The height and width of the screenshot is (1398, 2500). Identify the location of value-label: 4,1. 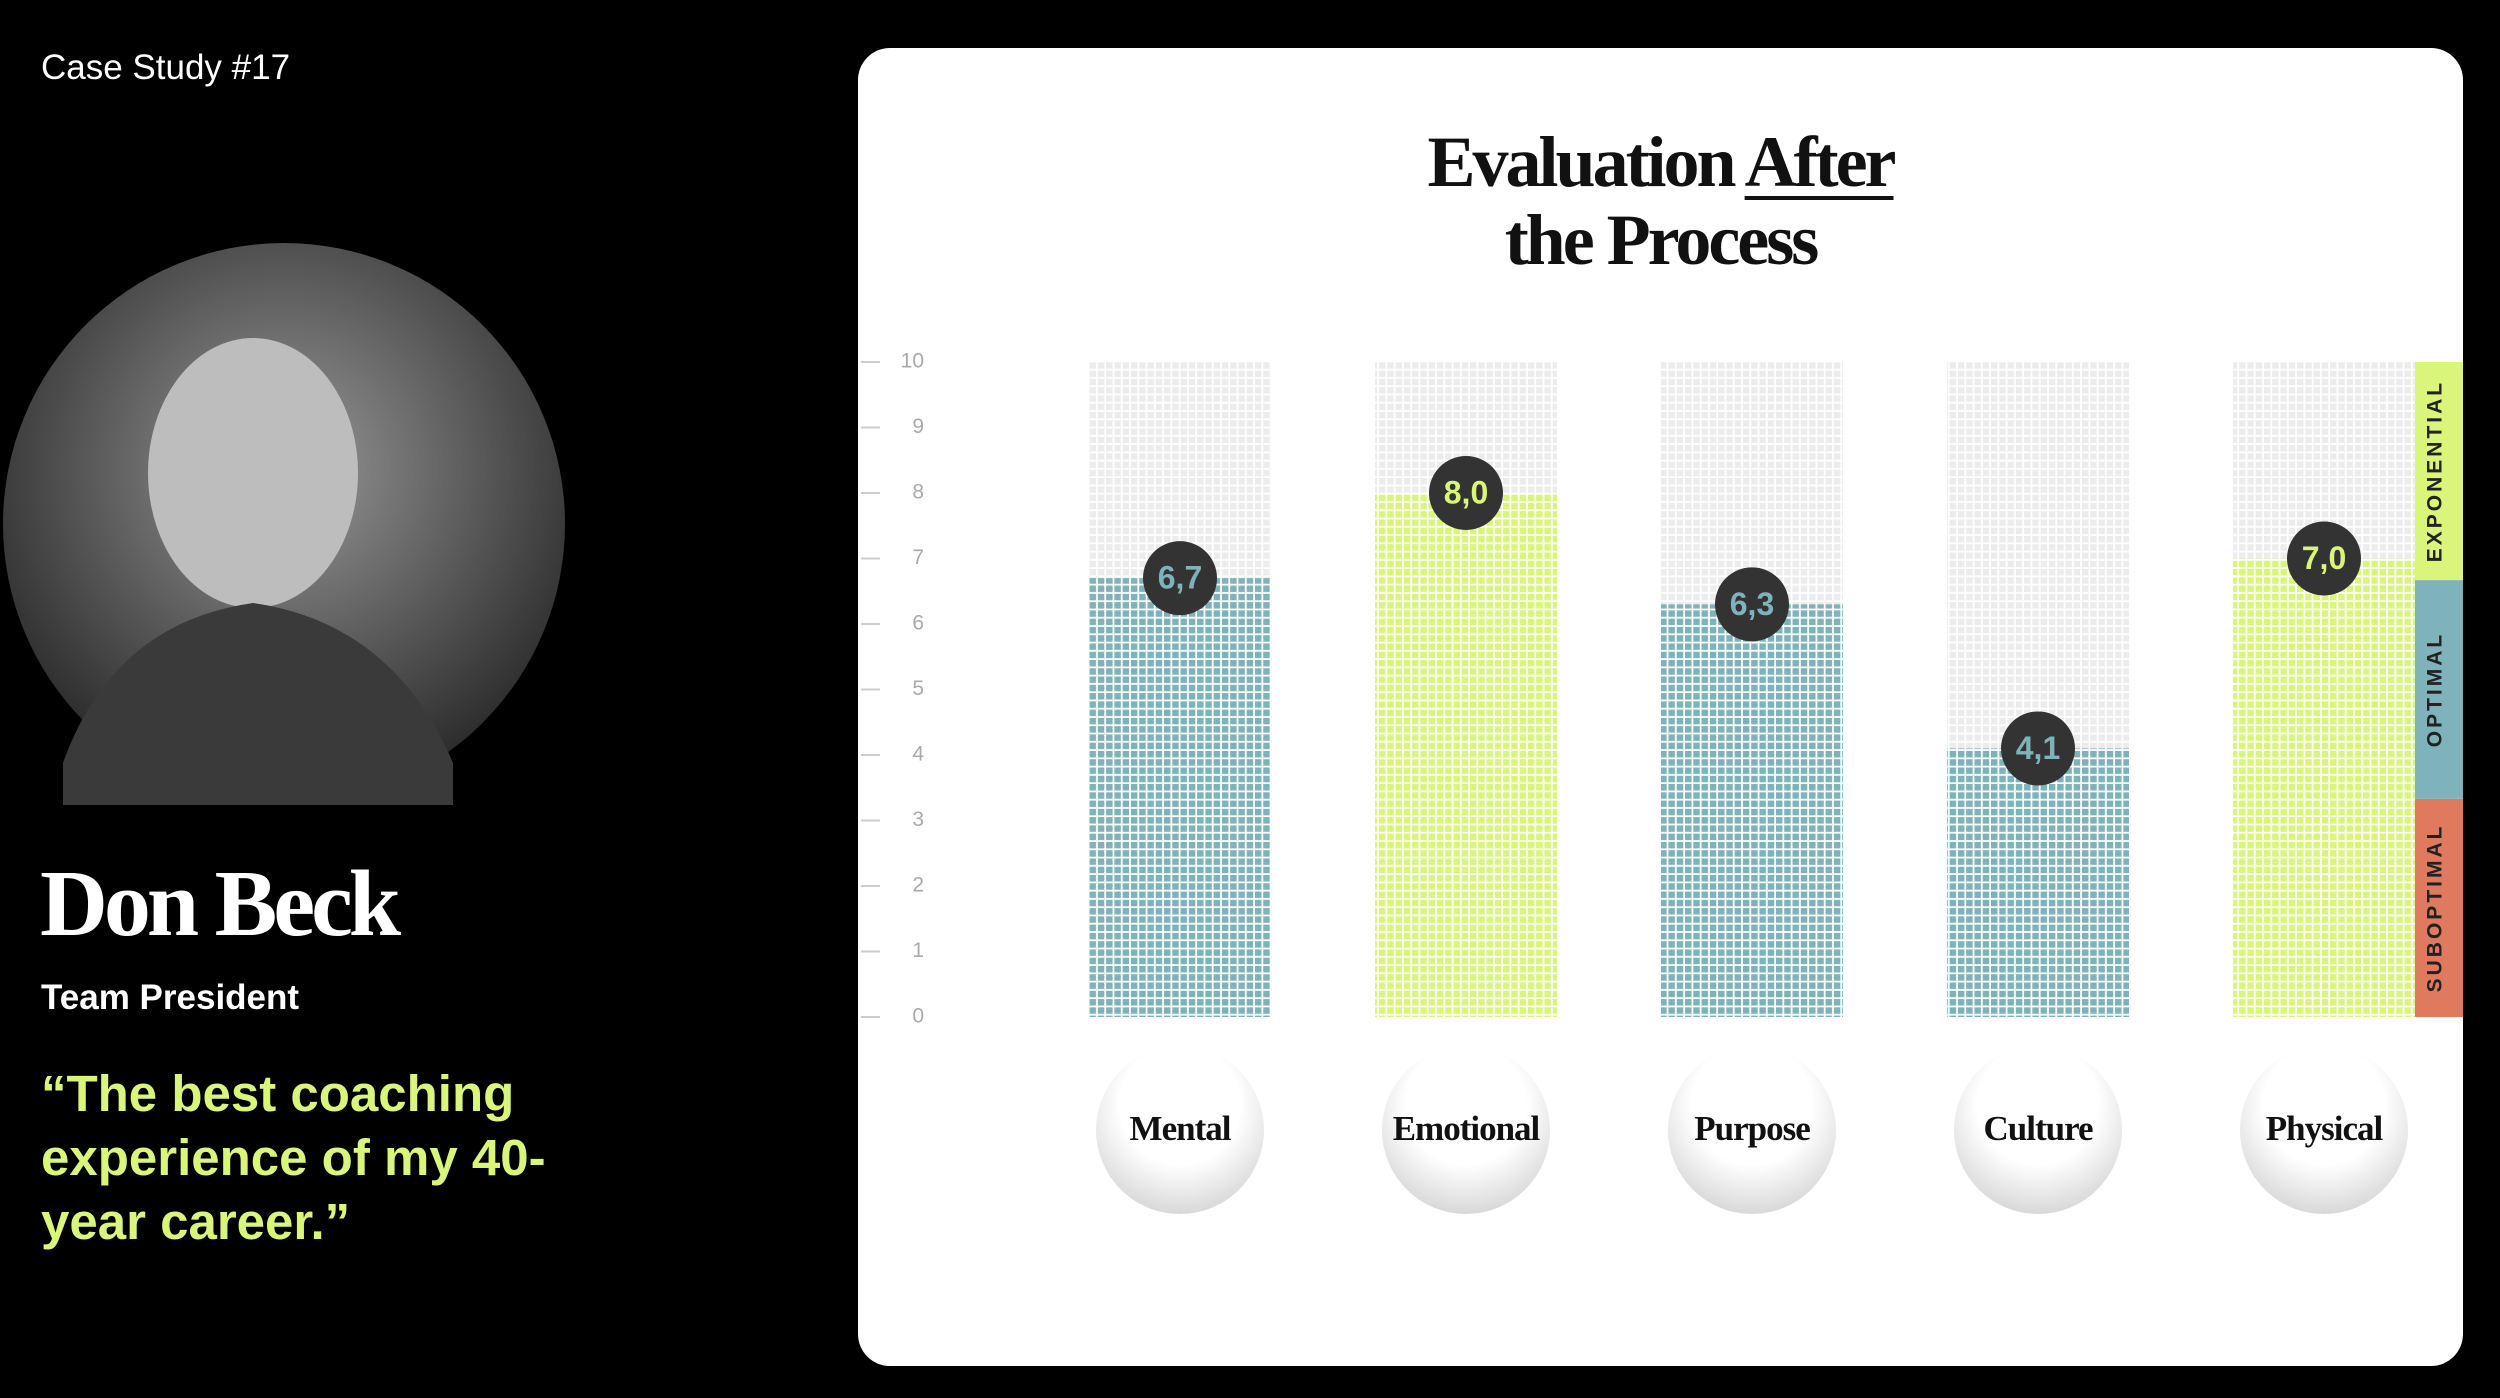
(2038, 748).